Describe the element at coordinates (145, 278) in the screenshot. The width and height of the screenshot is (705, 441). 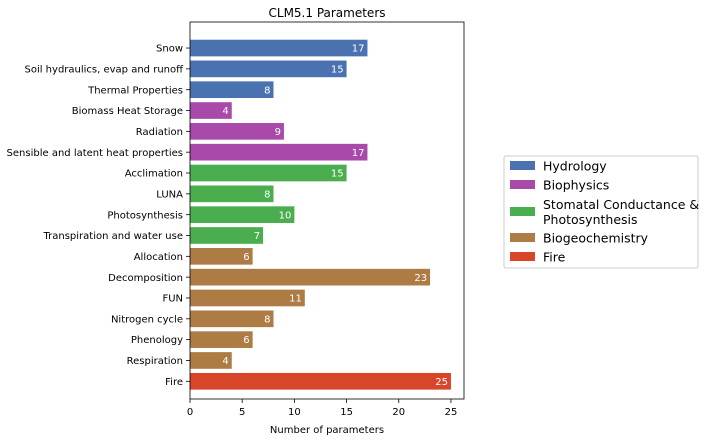
I see `y-tick-label: Decomposition` at that location.